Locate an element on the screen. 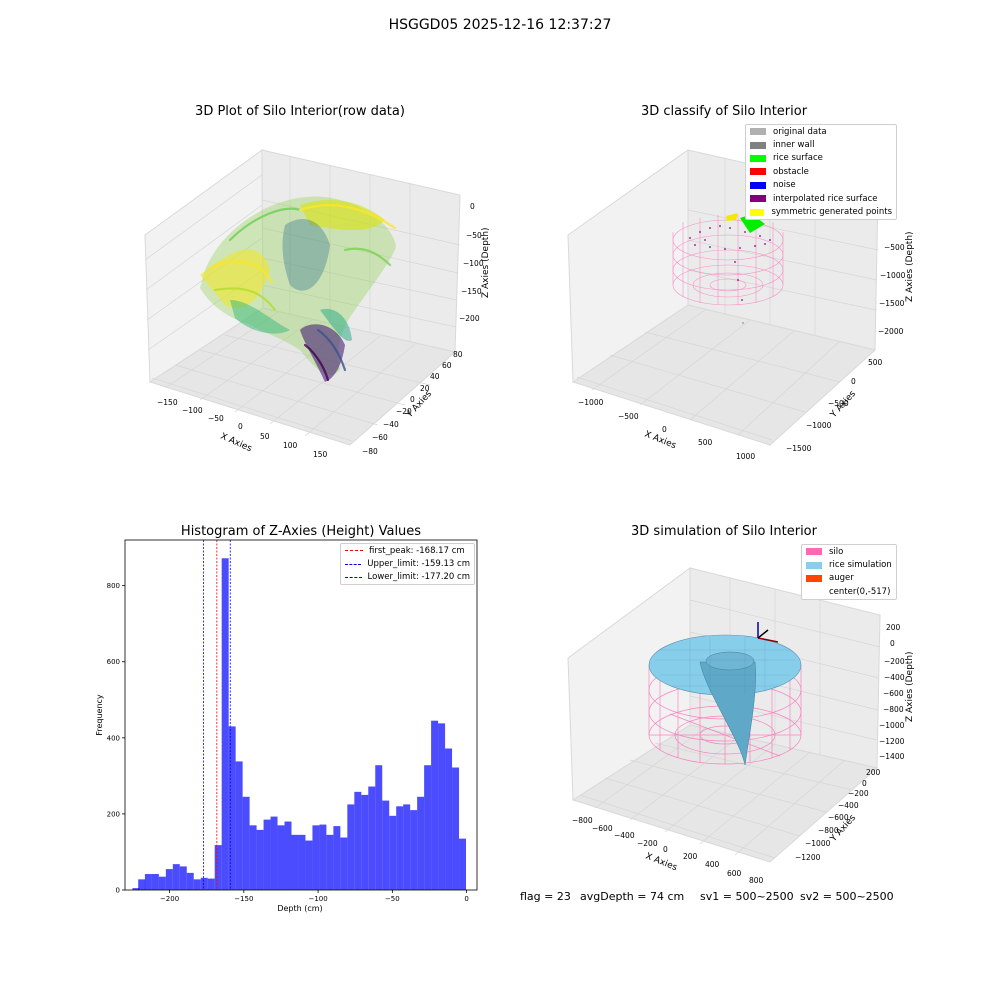  legend-entry: symmetric generated points is located at coordinates (821, 211).